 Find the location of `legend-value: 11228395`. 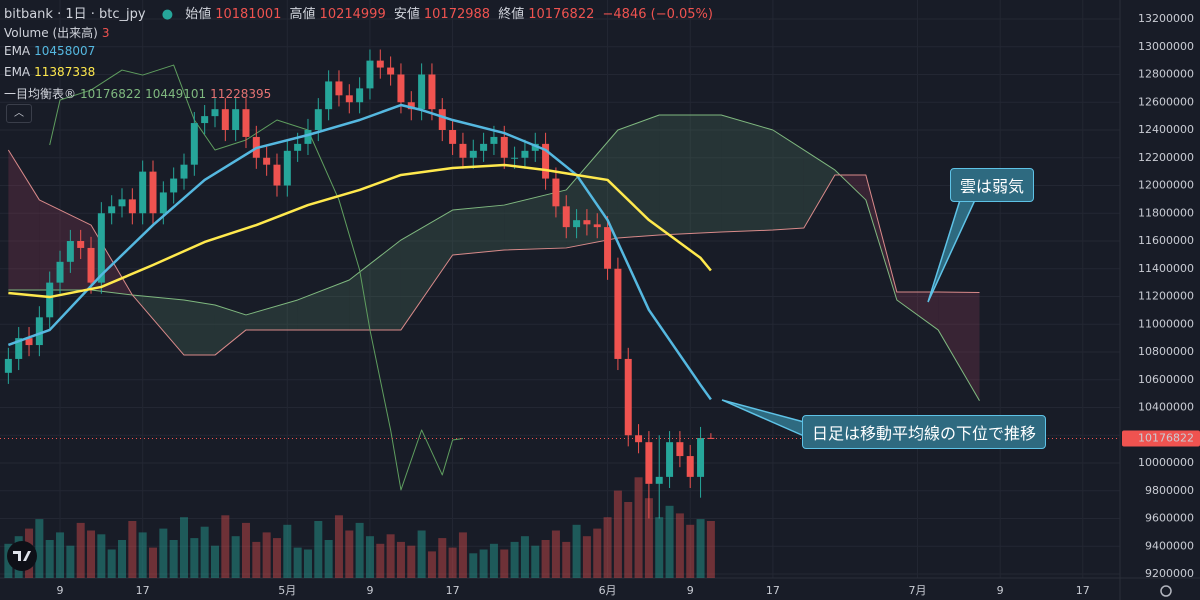

legend-value: 11228395 is located at coordinates (241, 94).